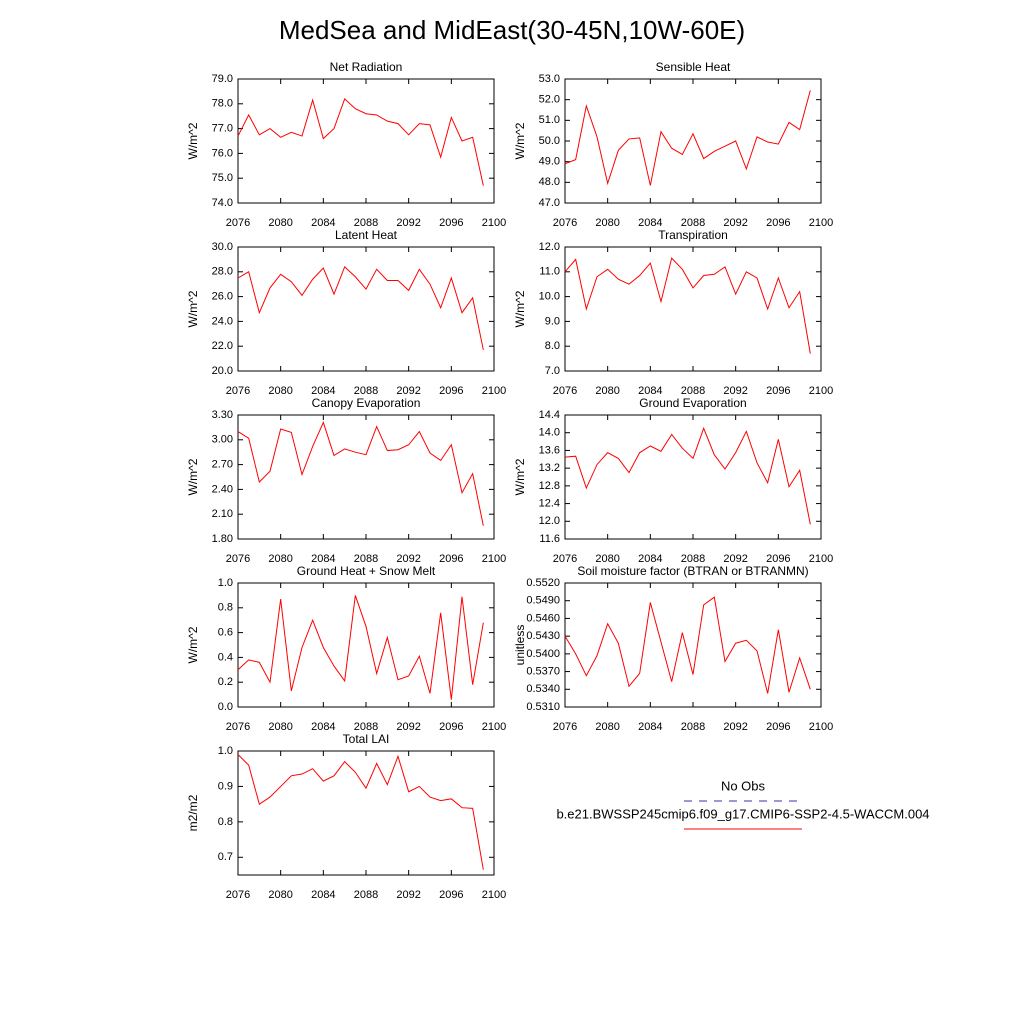 Image resolution: width=1024 pixels, height=1029 pixels. I want to click on y-tick-label: 13.6, so click(549, 450).